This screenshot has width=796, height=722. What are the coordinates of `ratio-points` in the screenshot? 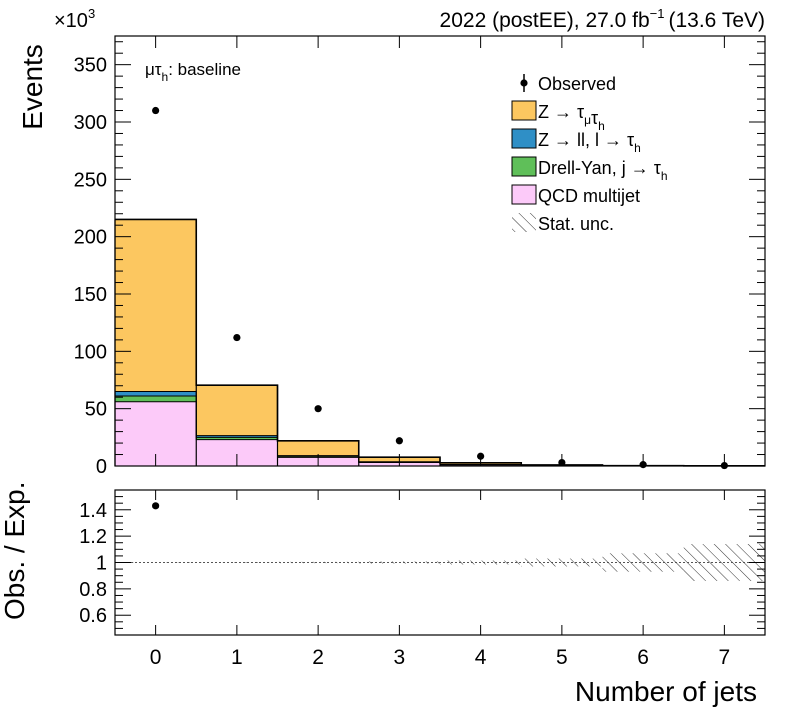 It's located at (156, 506).